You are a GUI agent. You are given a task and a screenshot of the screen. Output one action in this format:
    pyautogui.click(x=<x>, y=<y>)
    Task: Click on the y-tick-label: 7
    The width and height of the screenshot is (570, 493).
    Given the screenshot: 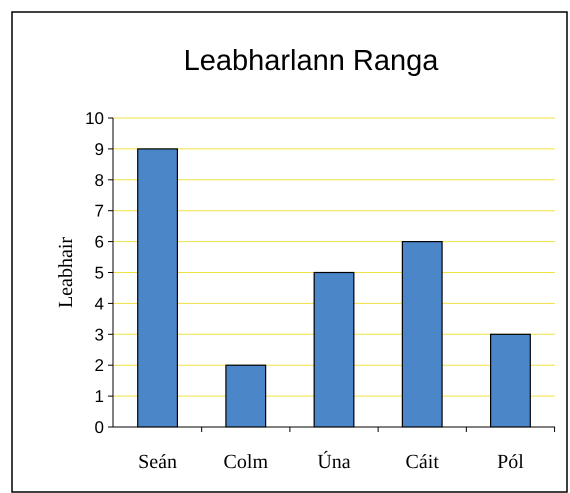 What is the action you would take?
    pyautogui.click(x=99, y=211)
    